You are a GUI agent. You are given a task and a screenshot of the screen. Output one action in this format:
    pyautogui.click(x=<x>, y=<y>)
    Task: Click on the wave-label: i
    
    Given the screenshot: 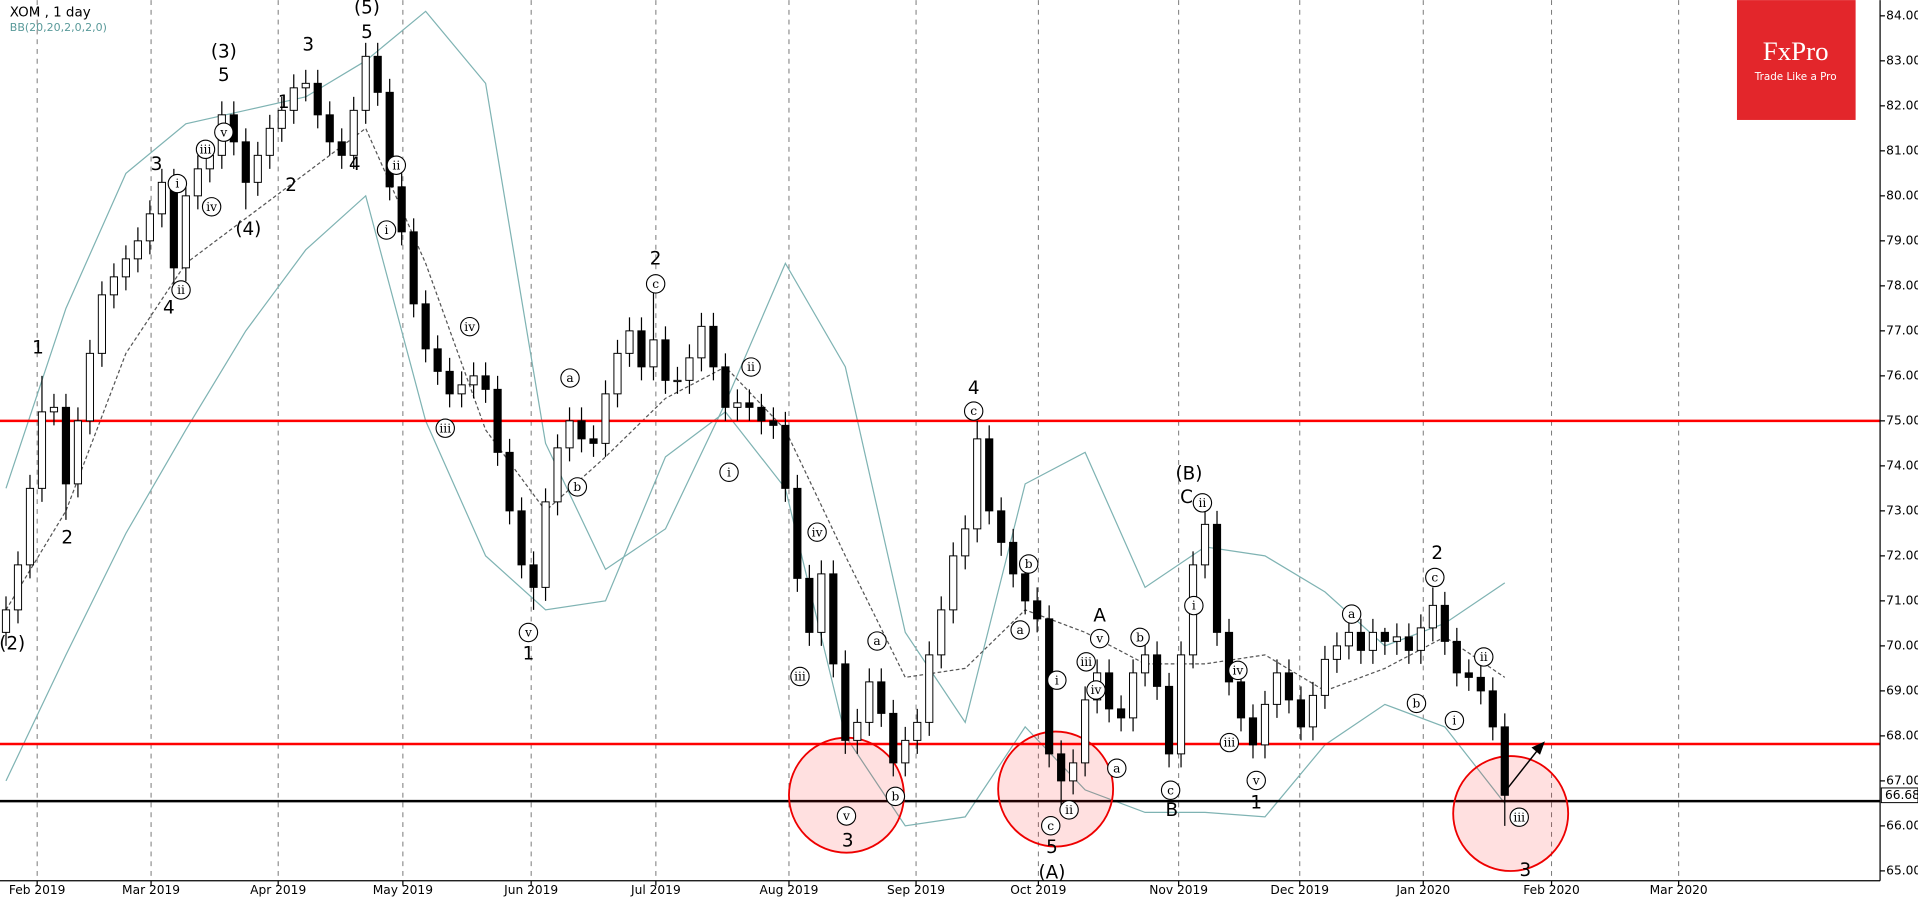 What is the action you would take?
    pyautogui.click(x=1454, y=721)
    